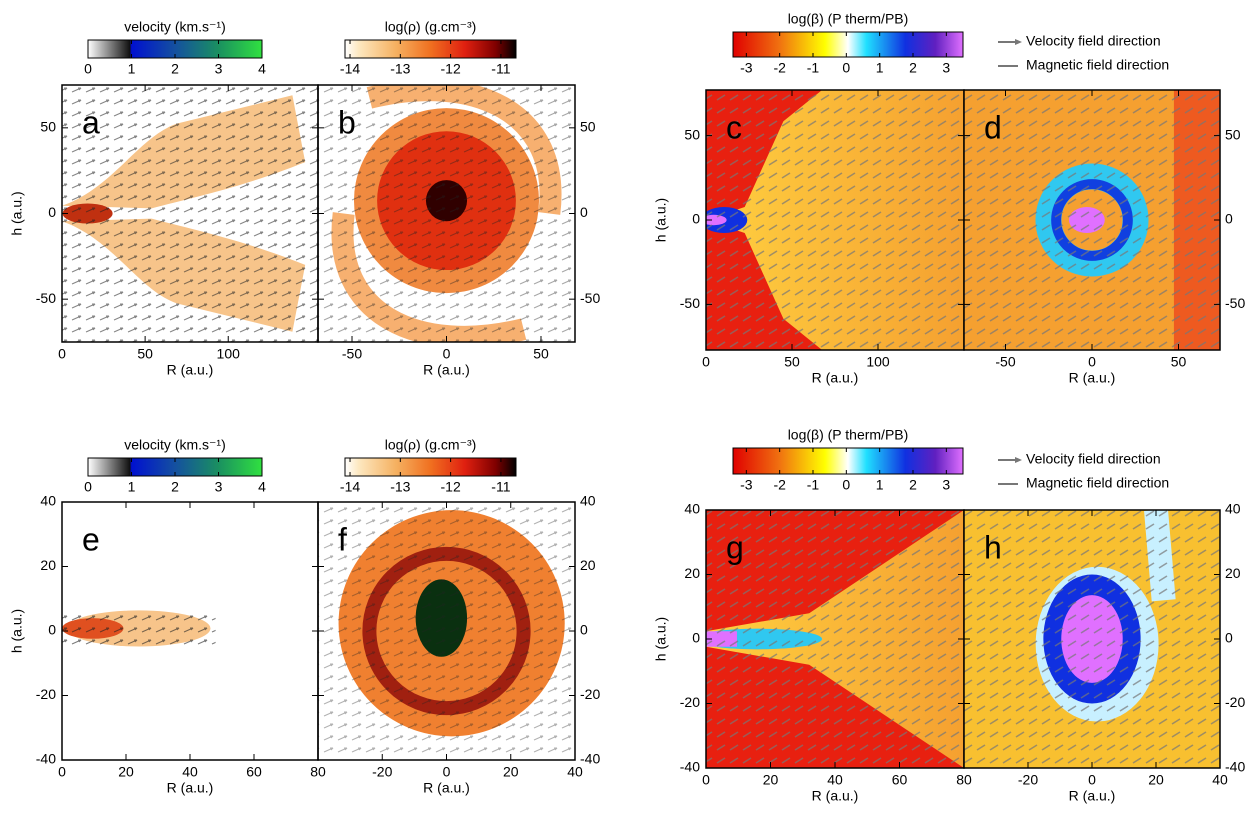 Image resolution: width=1253 pixels, height=818 pixels. Describe the element at coordinates (132, 487) in the screenshot. I see `colorbar-tick-label: 1` at that location.